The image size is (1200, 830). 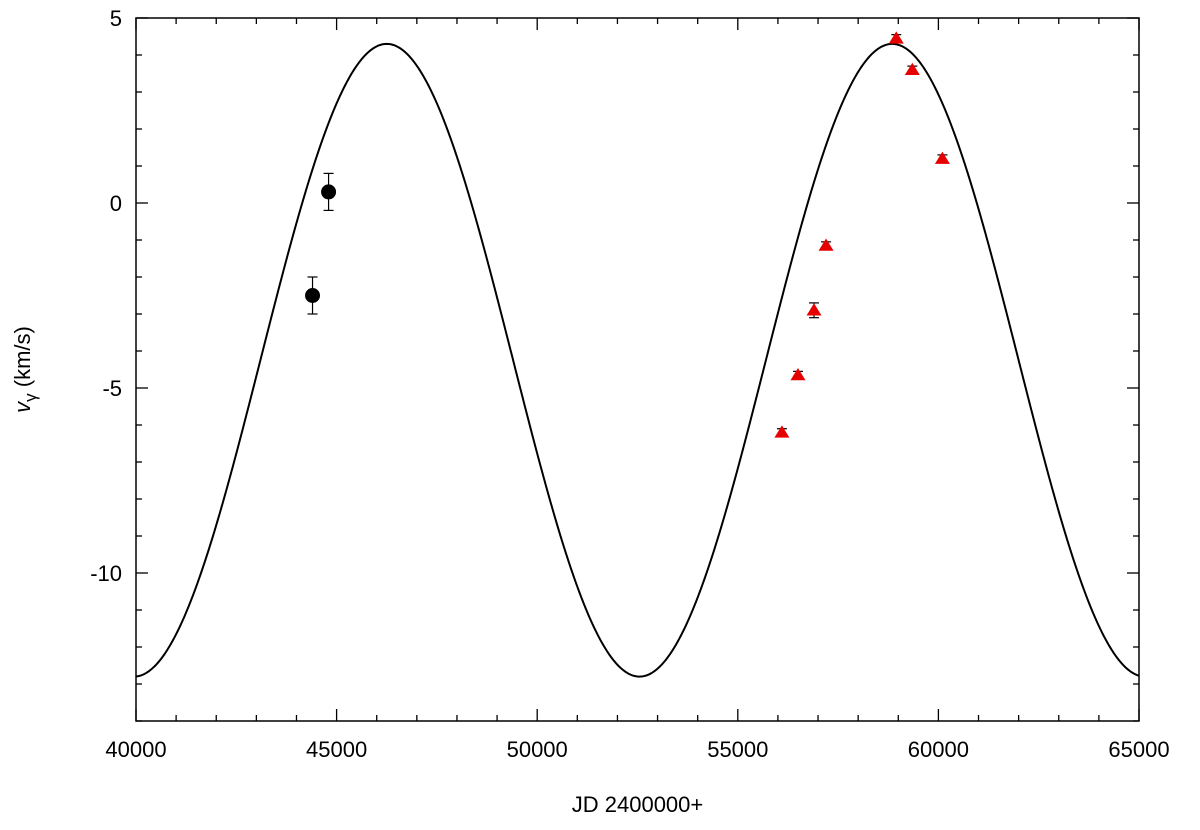 I want to click on y-tick-label: -5, so click(x=112, y=388).